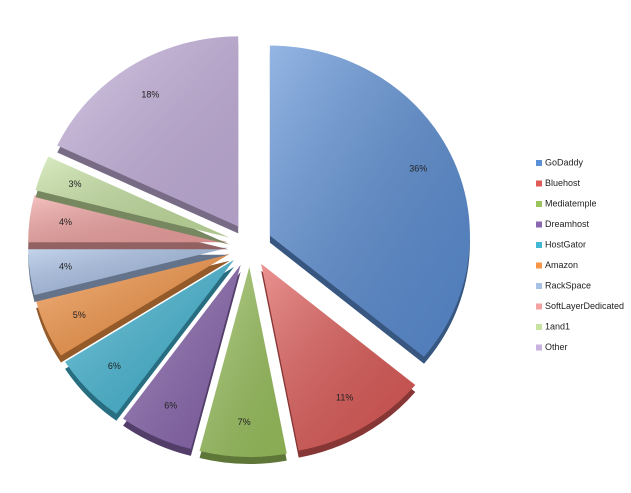 The height and width of the screenshot is (493, 631). Describe the element at coordinates (567, 224) in the screenshot. I see `legend-label: Dreamhost` at that location.